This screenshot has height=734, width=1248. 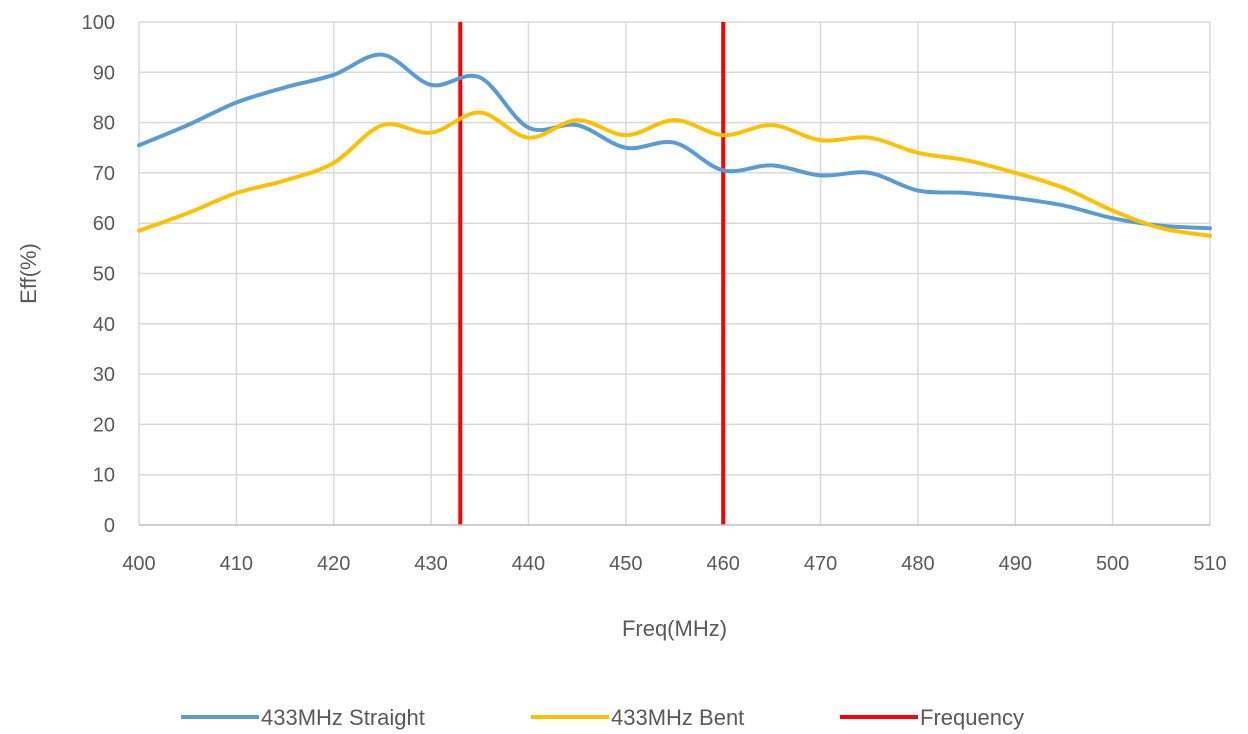 What do you see at coordinates (104, 224) in the screenshot?
I see `y-tick-label: 60` at bounding box center [104, 224].